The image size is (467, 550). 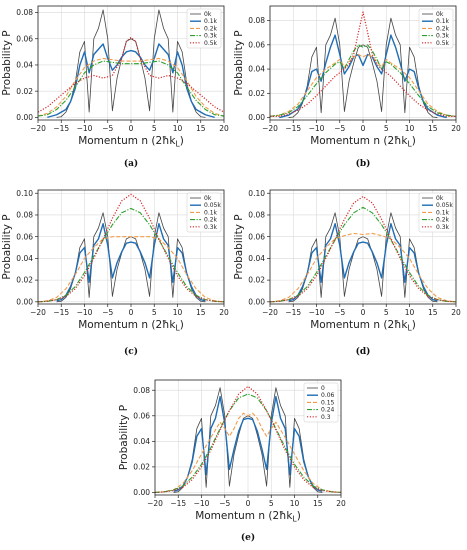 I want to click on legend-entry: 0.3, so click(x=326, y=417).